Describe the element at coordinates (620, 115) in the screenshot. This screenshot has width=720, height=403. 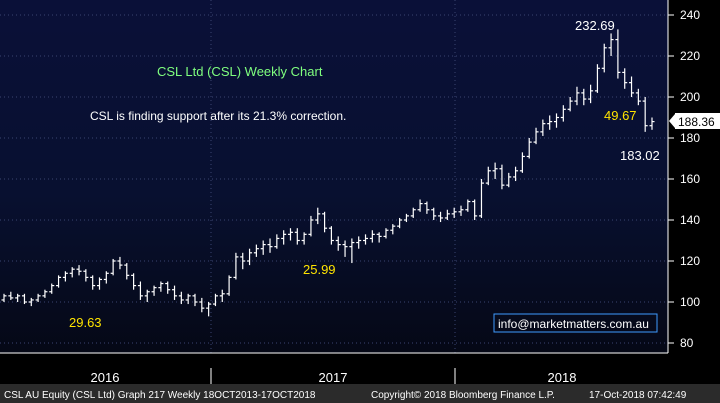
I see `annotation-correction-size: 49.67` at that location.